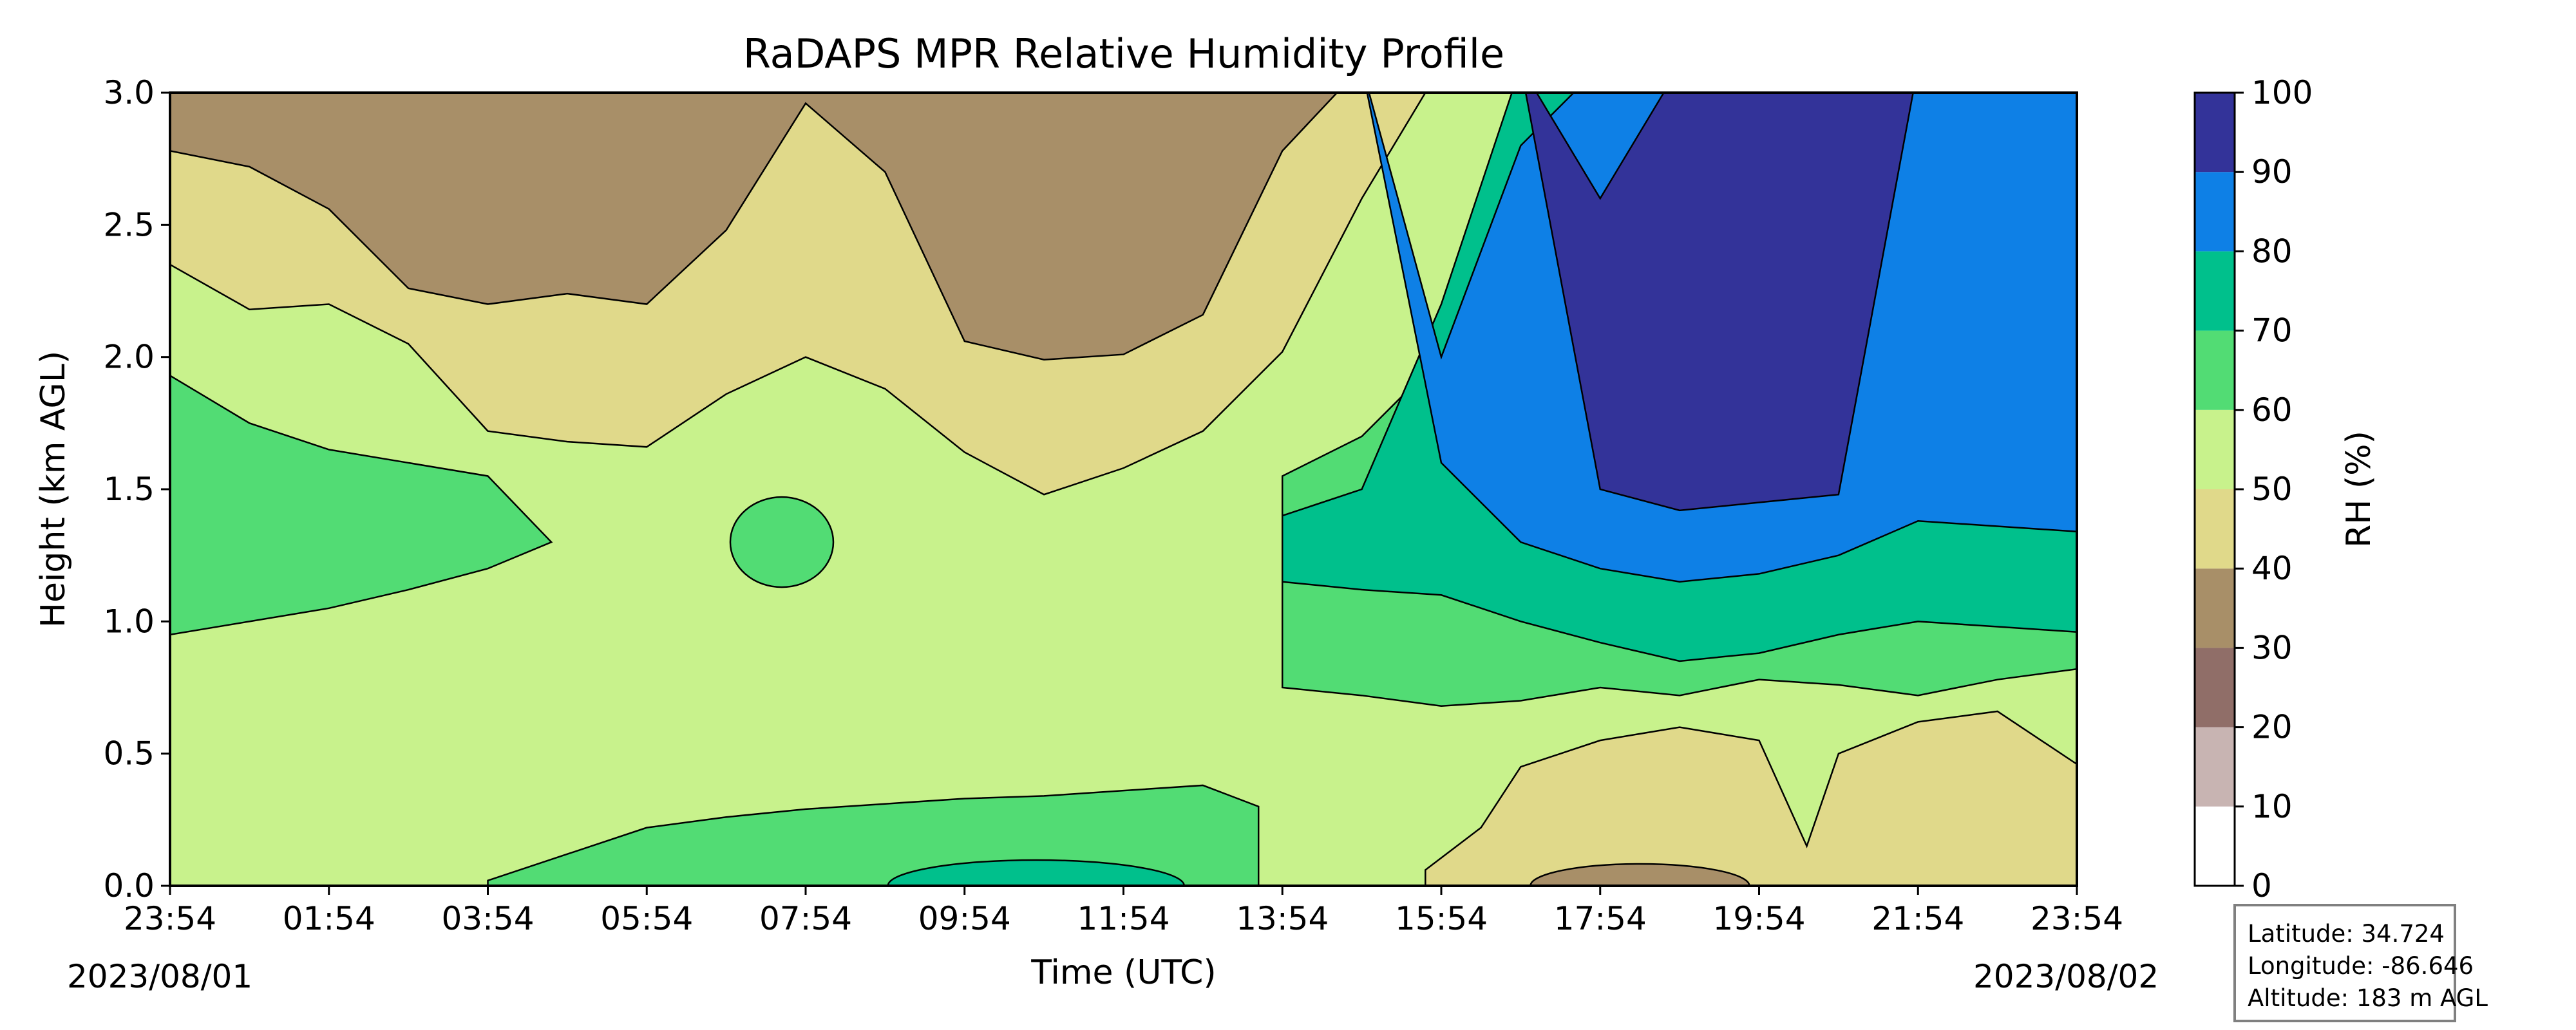 Image resolution: width=2576 pixels, height=1030 pixels. I want to click on colorbar-tick-label: 10, so click(2272, 807).